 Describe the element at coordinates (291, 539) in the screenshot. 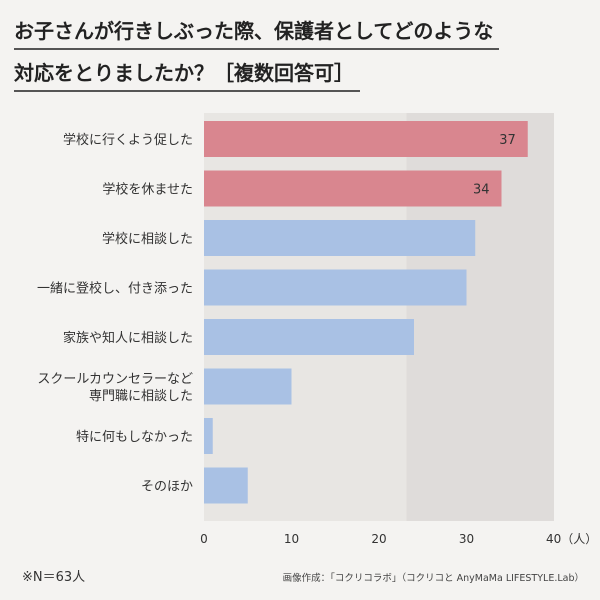

I see `x-tick-label-10: 10` at that location.